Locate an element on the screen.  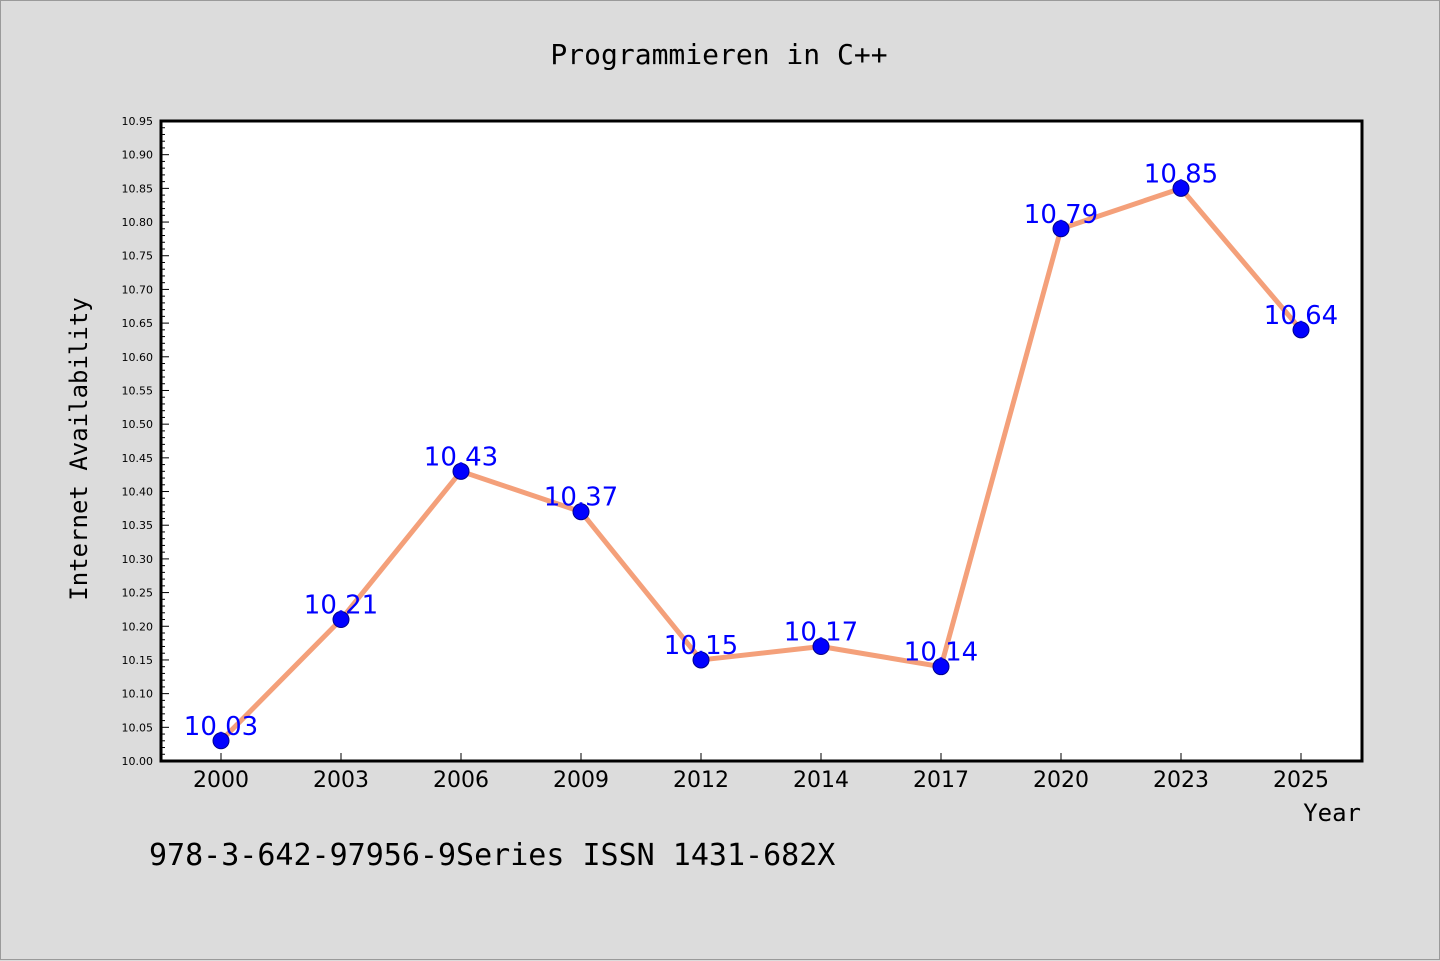
y-tick-label: 10.05 is located at coordinates (138, 727).